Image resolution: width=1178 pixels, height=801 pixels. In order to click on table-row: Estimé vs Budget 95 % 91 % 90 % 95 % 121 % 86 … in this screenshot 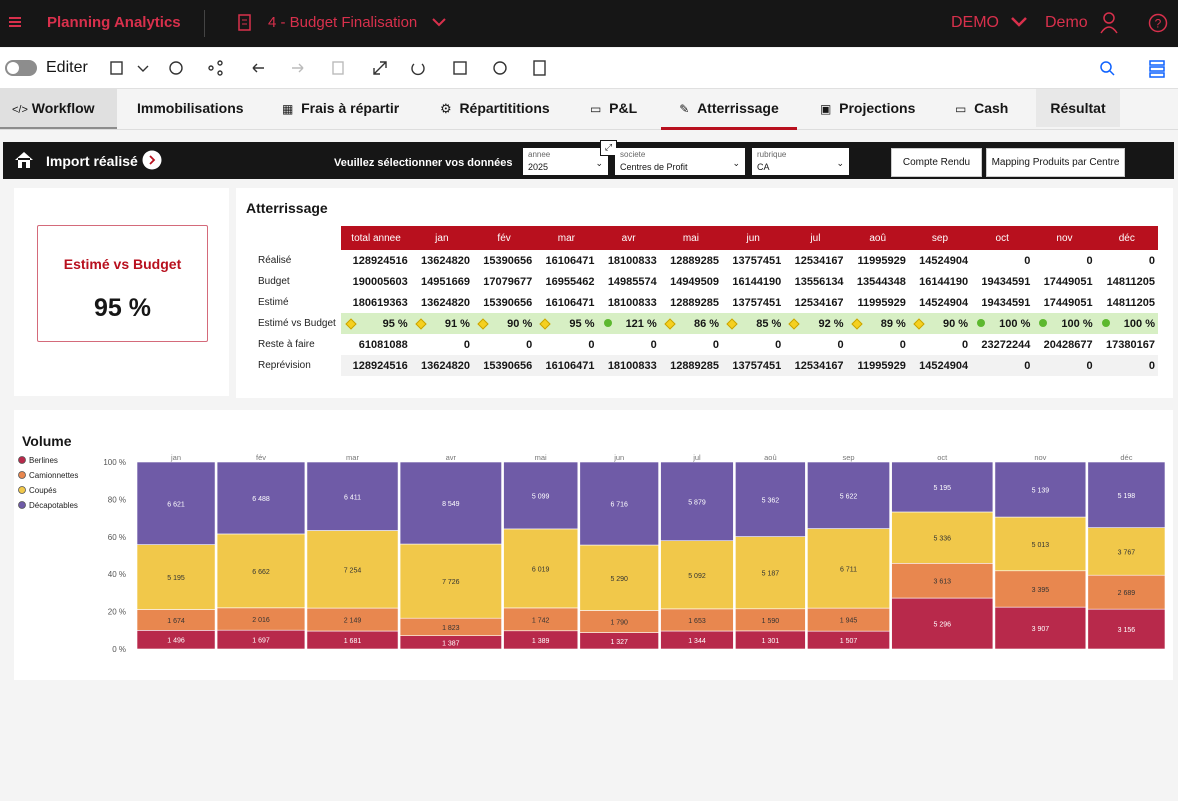, I will do `click(702, 323)`.